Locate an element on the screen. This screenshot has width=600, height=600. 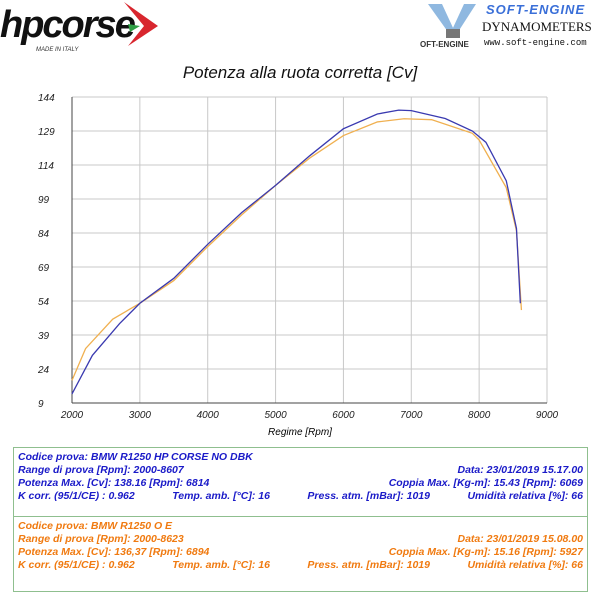
test-max-power: Potenza Max. [Cv]: 138.16 [Rpm]: 6814 is located at coordinates (114, 483).